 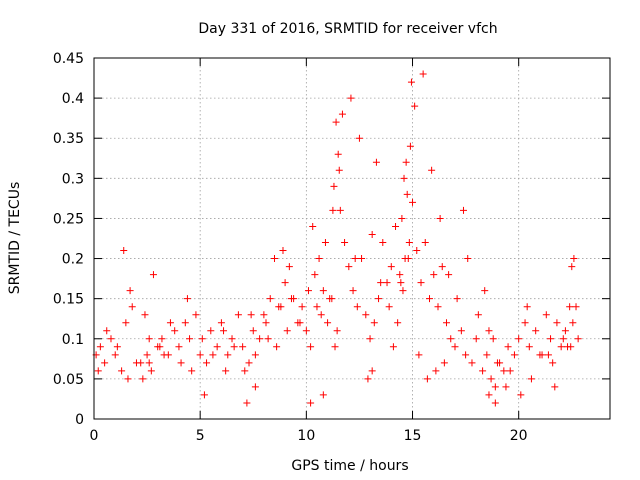 I want to click on y-tick-label: 0.3, so click(x=73, y=179).